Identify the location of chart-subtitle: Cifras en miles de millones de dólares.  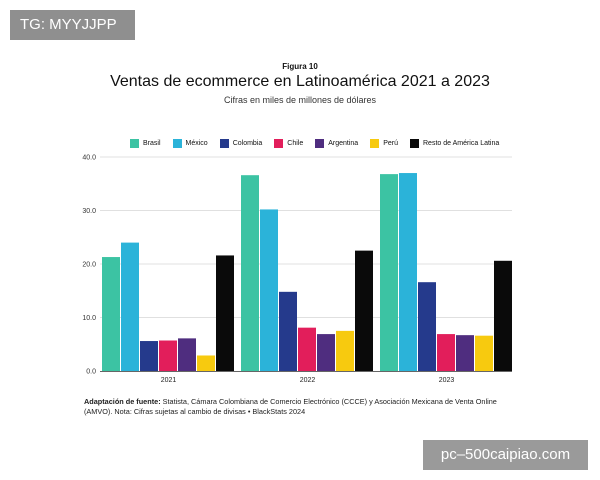
(300, 100).